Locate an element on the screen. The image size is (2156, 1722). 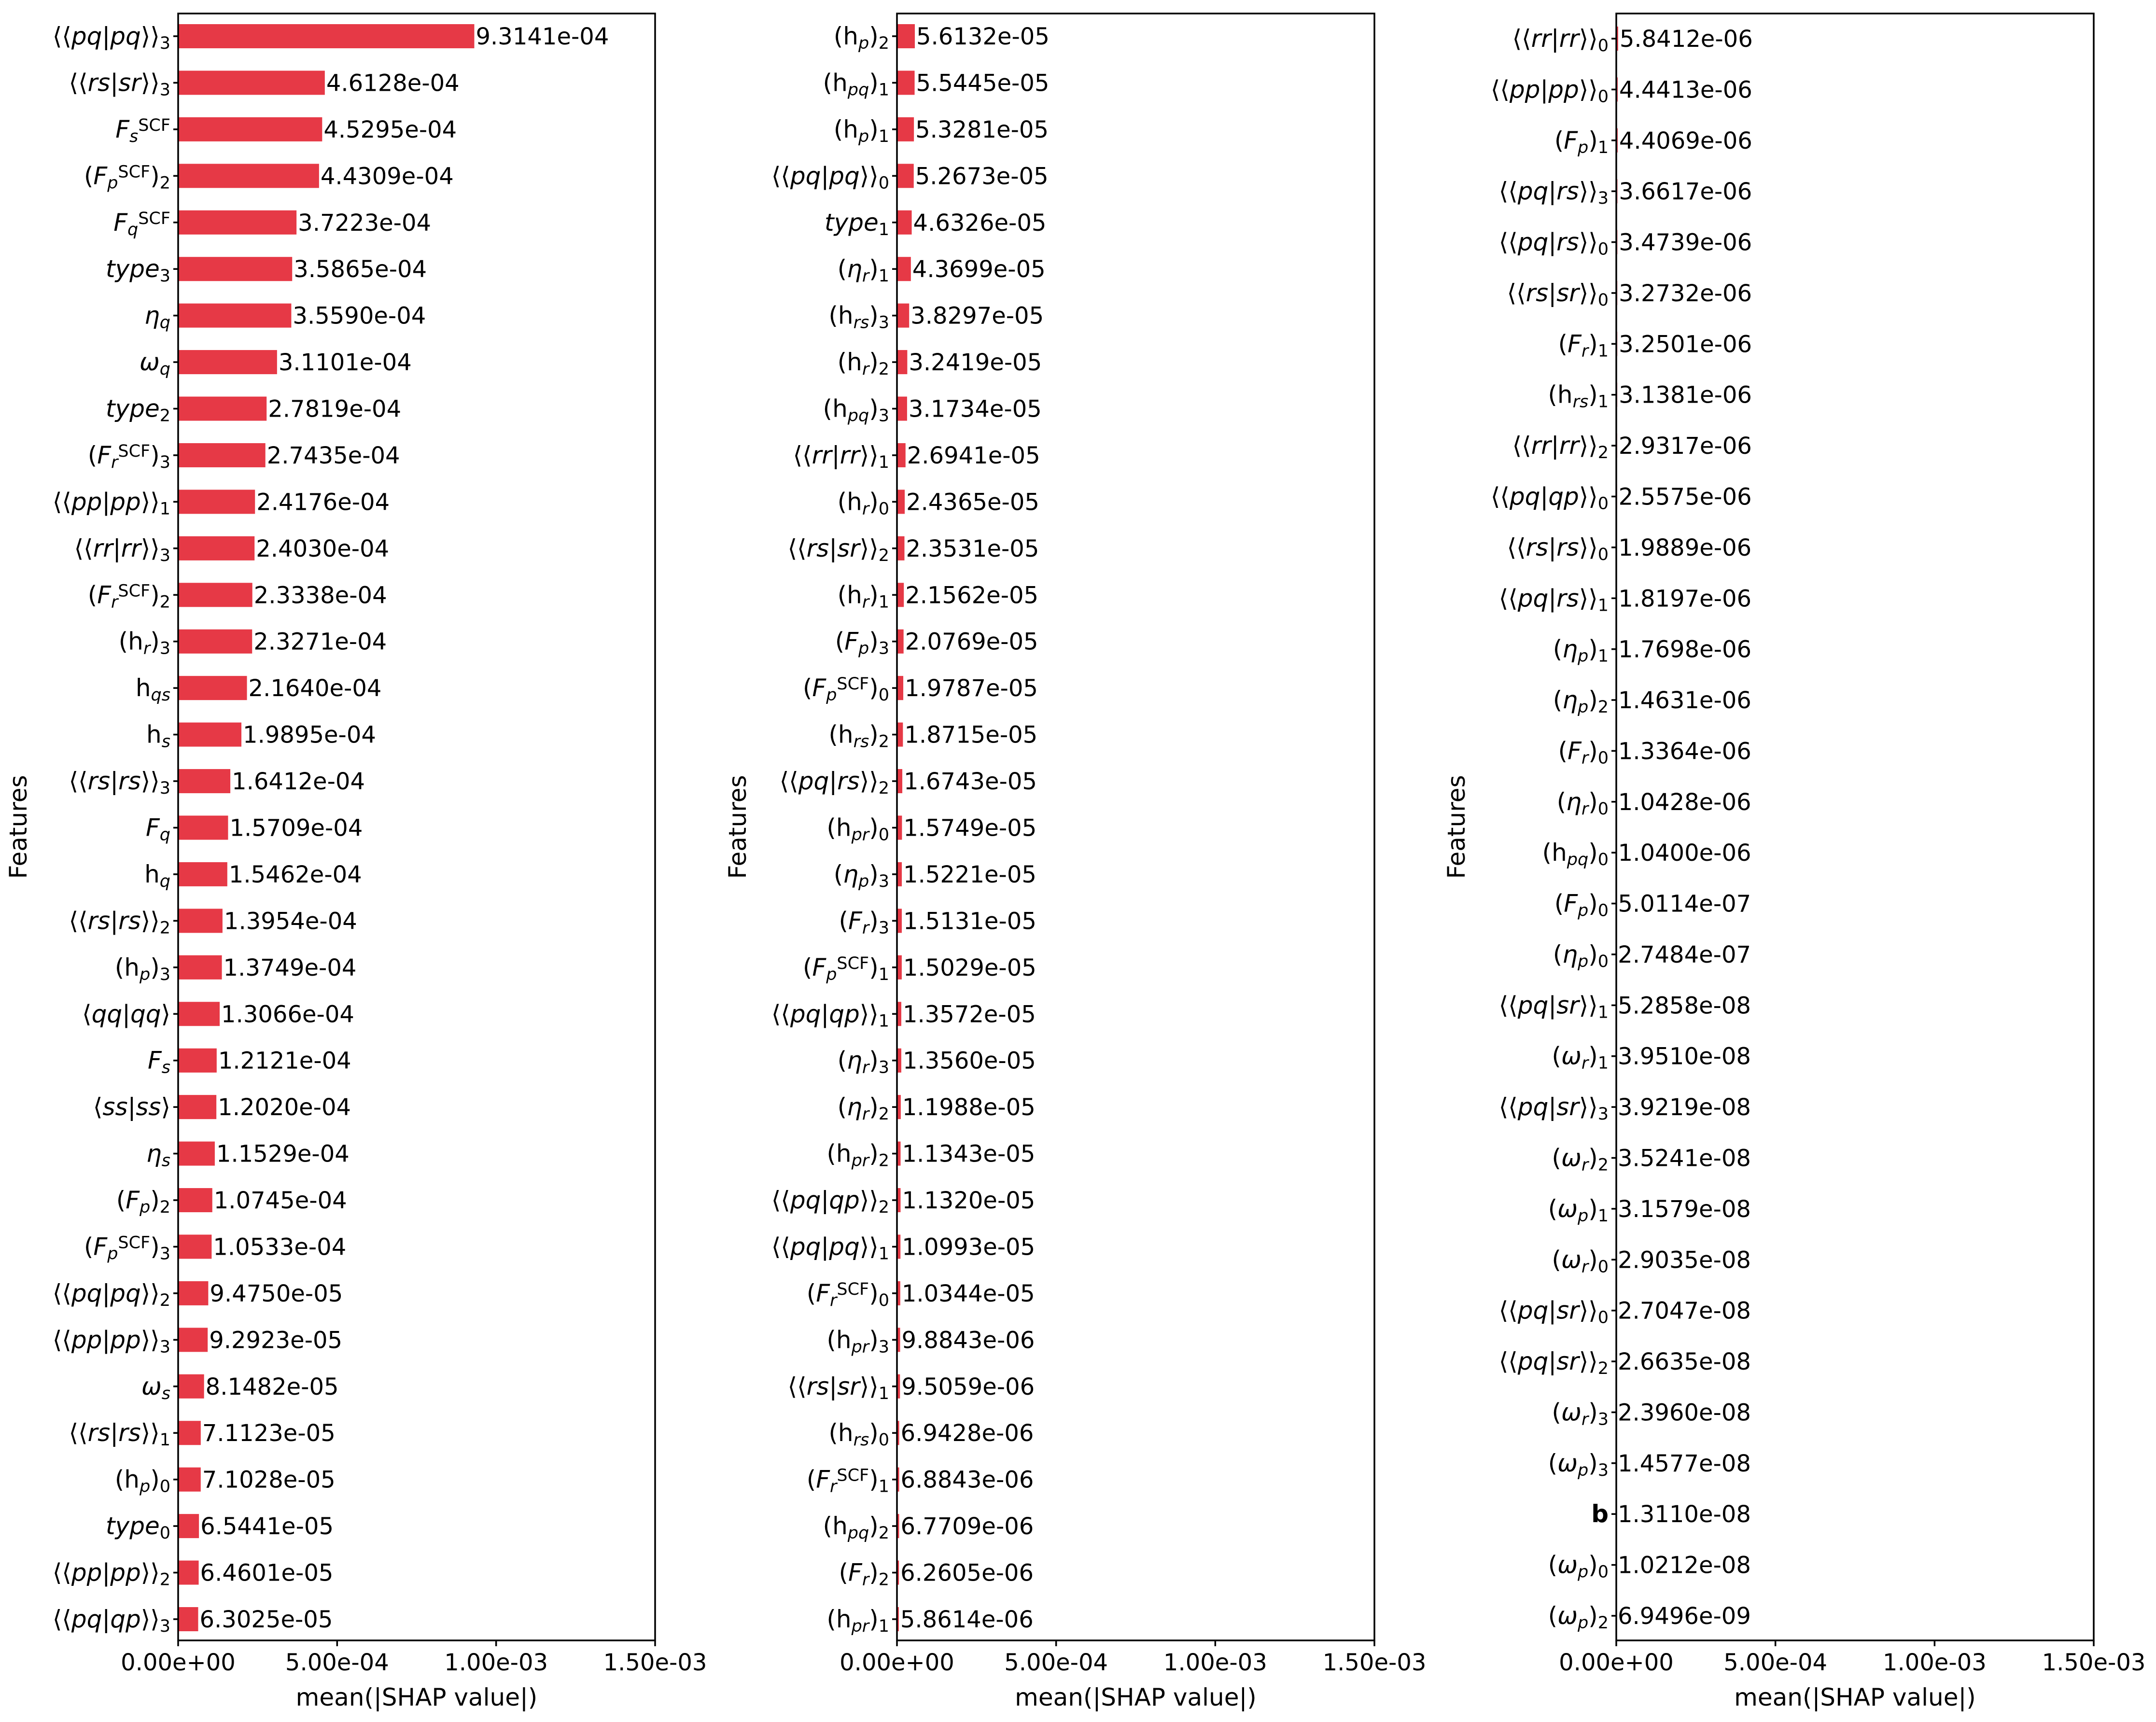
value-label: 1.3749e-04 is located at coordinates (290, 968).